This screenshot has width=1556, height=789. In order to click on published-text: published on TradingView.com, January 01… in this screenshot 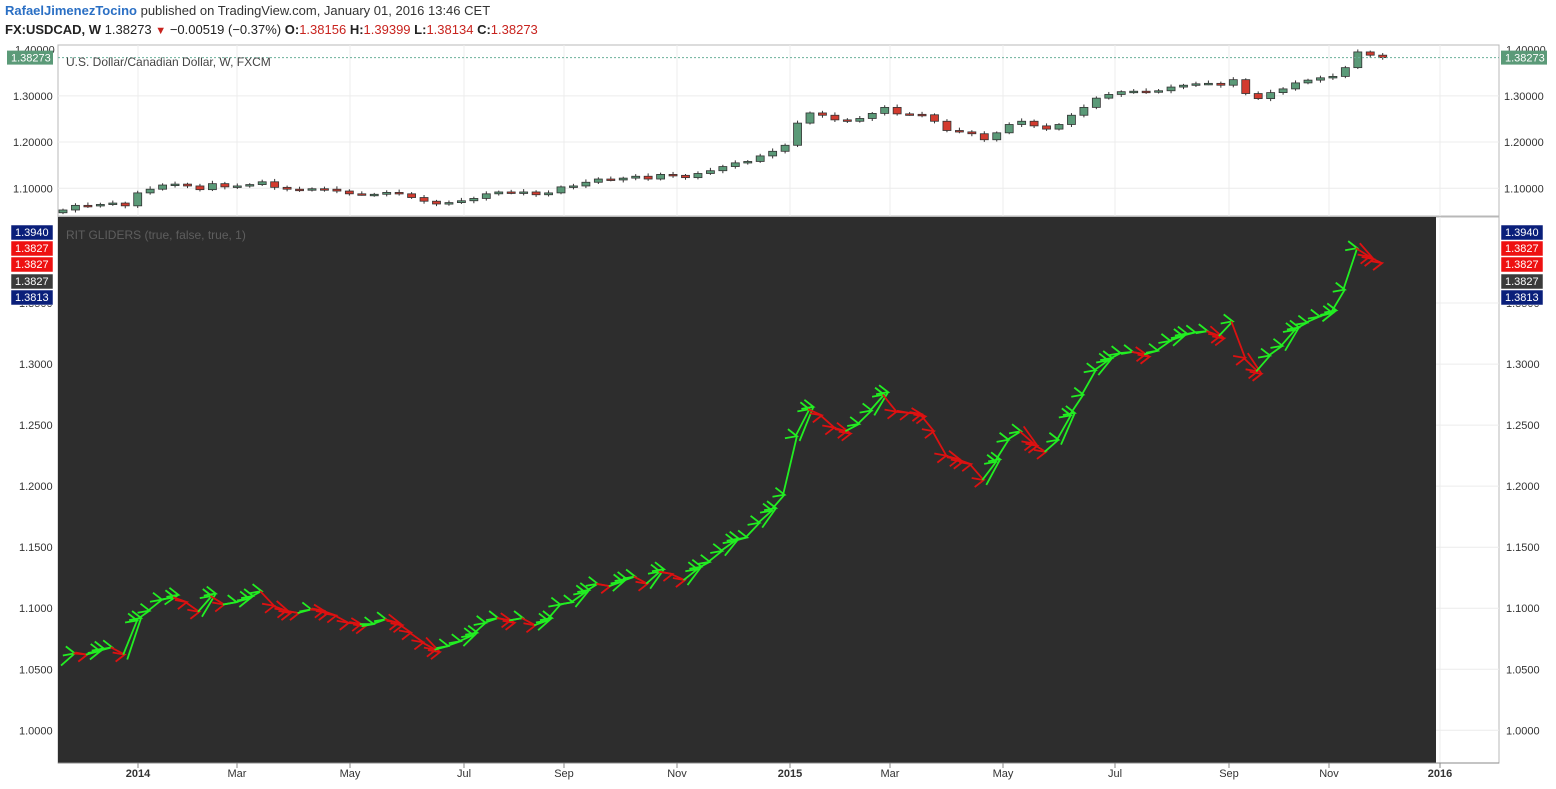, I will do `click(315, 10)`.